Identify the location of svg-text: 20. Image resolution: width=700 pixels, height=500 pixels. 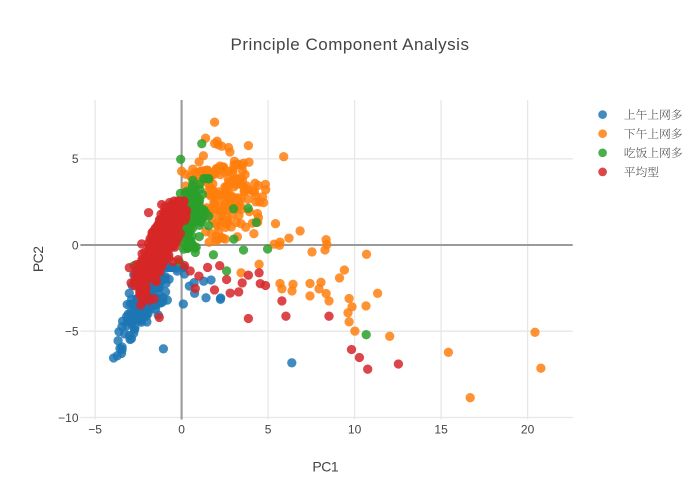
(528, 430).